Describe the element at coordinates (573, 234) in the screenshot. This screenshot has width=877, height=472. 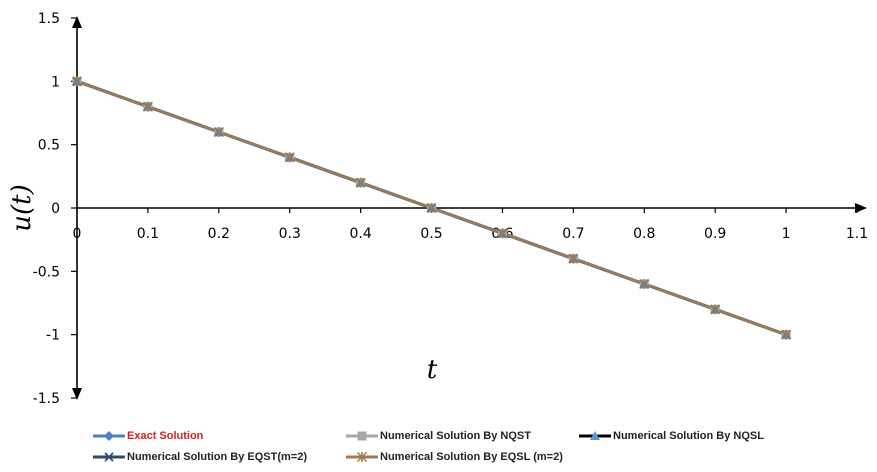
I see `x-tick-label: 0.7` at that location.